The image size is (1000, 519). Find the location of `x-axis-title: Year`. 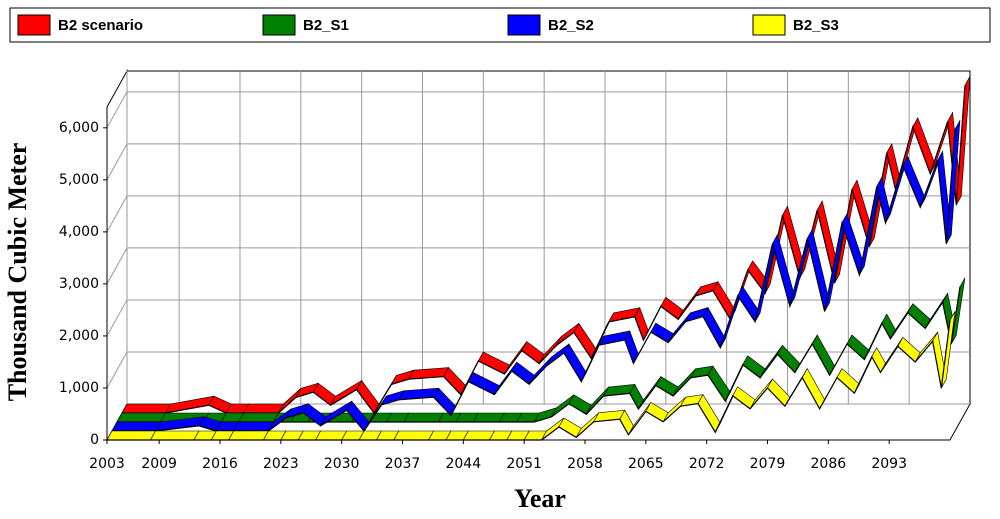

x-axis-title: Year is located at coordinates (540, 498).